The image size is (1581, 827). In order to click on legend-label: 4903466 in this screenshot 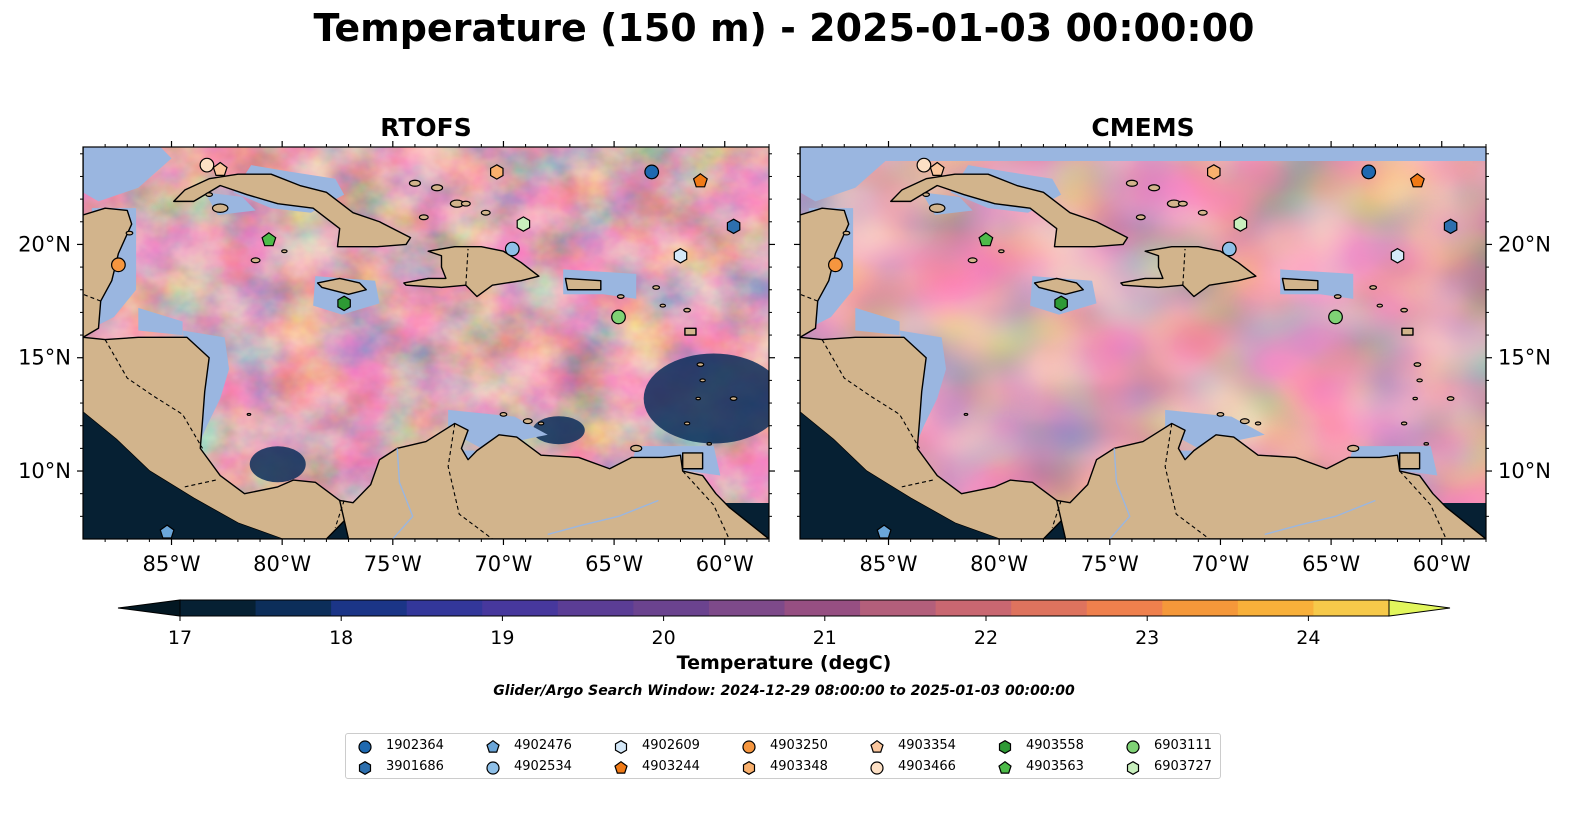, I will do `click(927, 766)`.